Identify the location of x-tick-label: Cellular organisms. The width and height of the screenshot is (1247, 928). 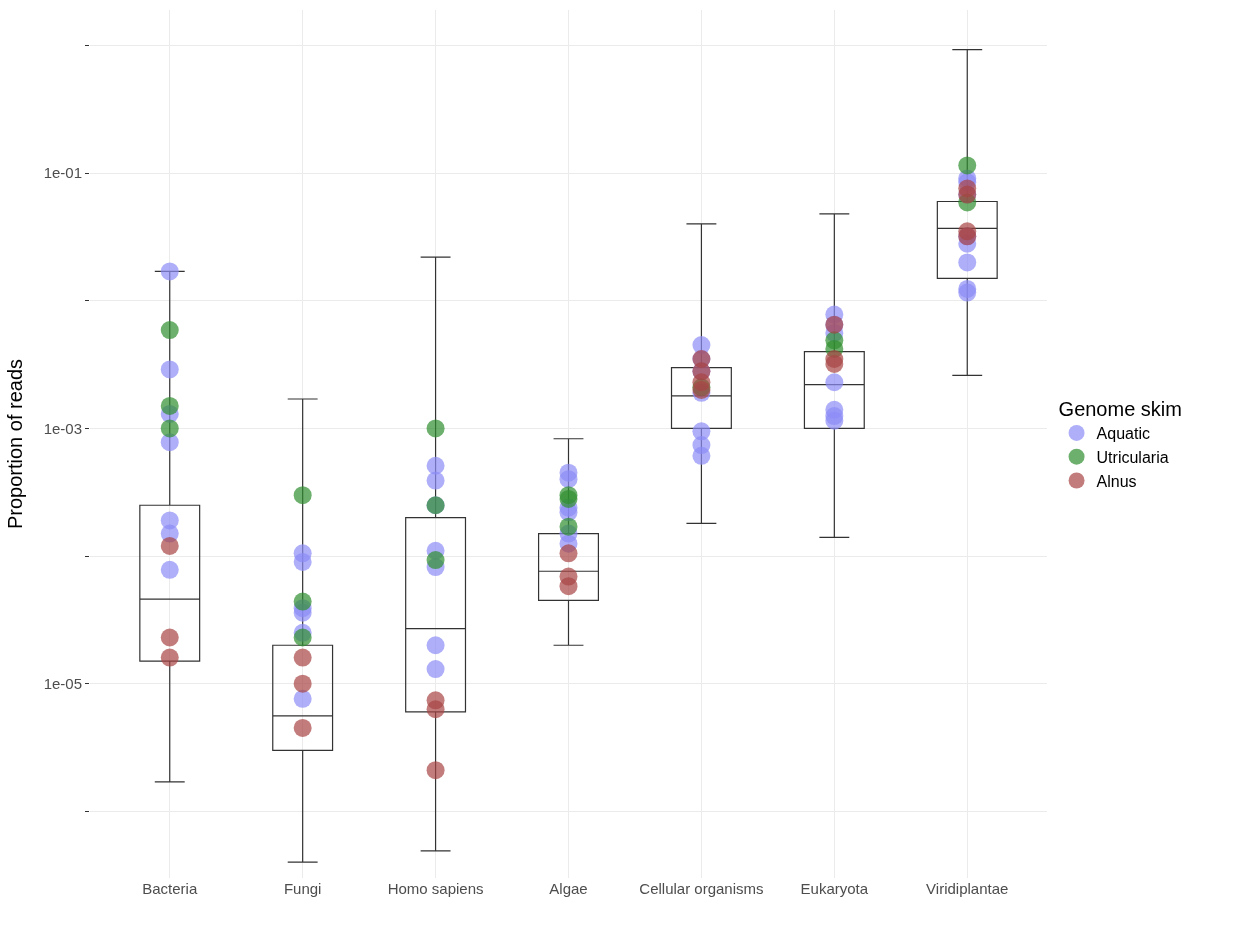
(701, 888).